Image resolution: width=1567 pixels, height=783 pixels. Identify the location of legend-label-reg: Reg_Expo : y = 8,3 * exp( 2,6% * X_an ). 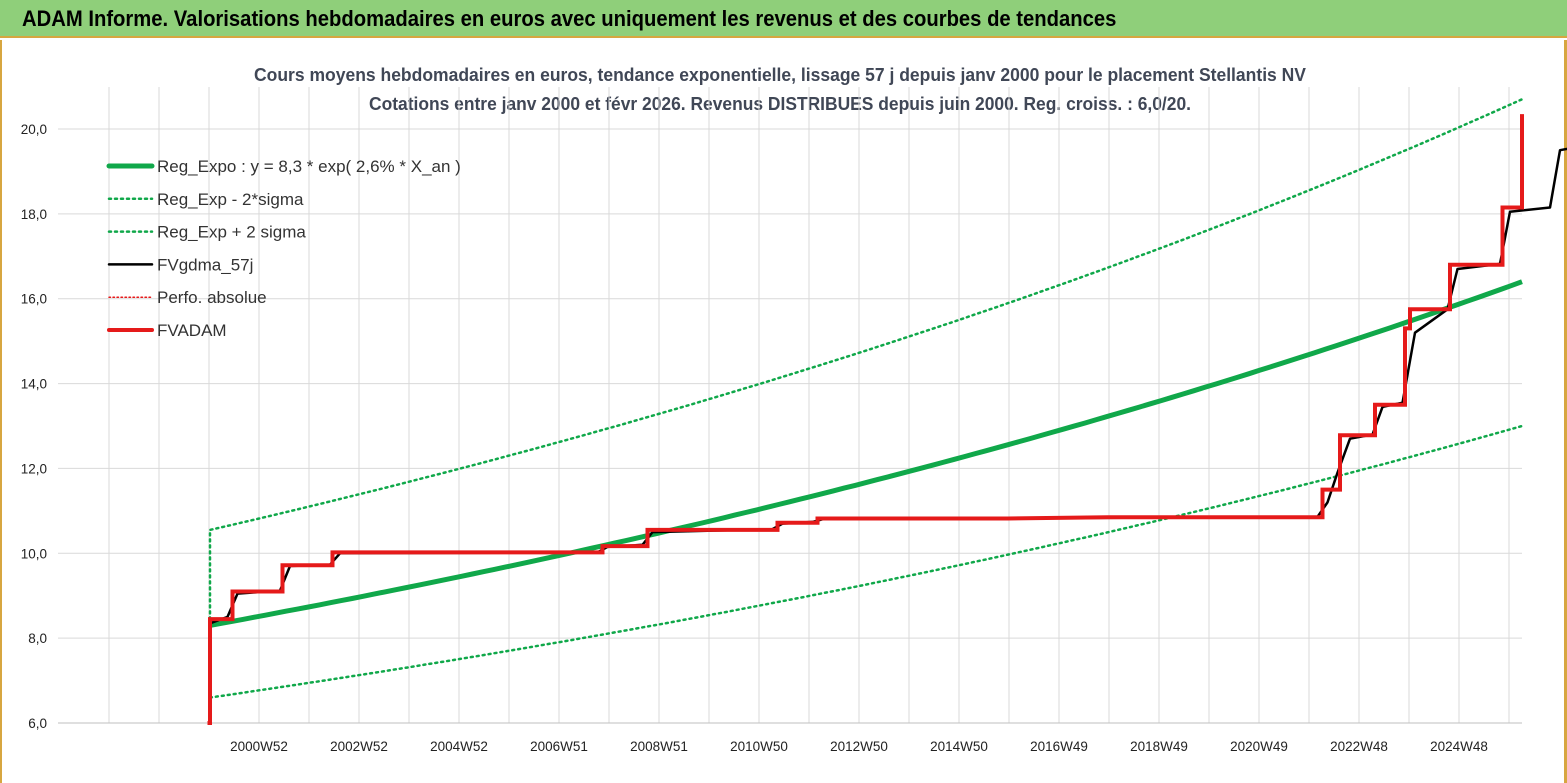
(309, 166).